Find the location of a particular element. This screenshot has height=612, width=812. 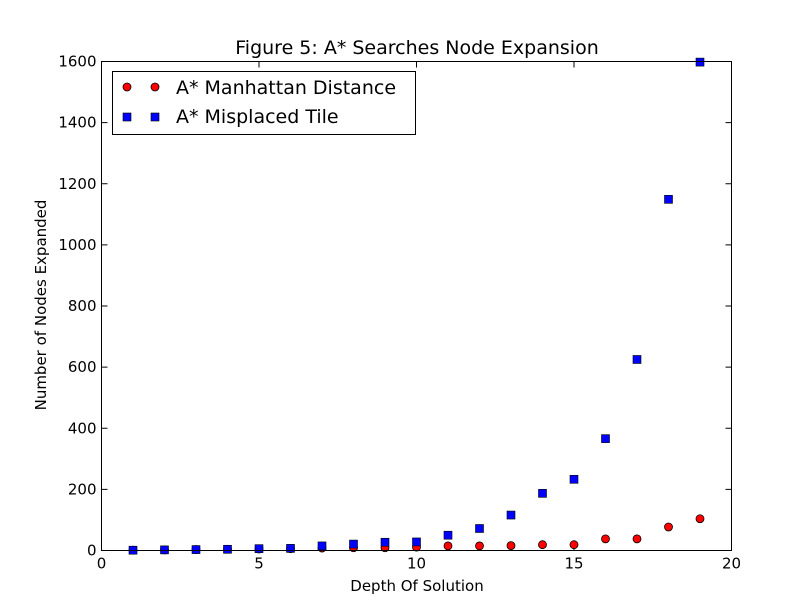

y-tick-label: 800 is located at coordinates (82, 306).